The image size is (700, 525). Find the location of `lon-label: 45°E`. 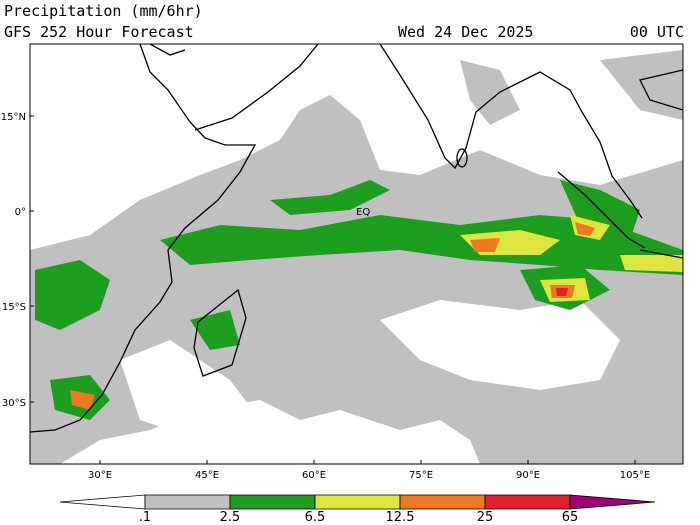

lon-label: 45°E is located at coordinates (207, 475).